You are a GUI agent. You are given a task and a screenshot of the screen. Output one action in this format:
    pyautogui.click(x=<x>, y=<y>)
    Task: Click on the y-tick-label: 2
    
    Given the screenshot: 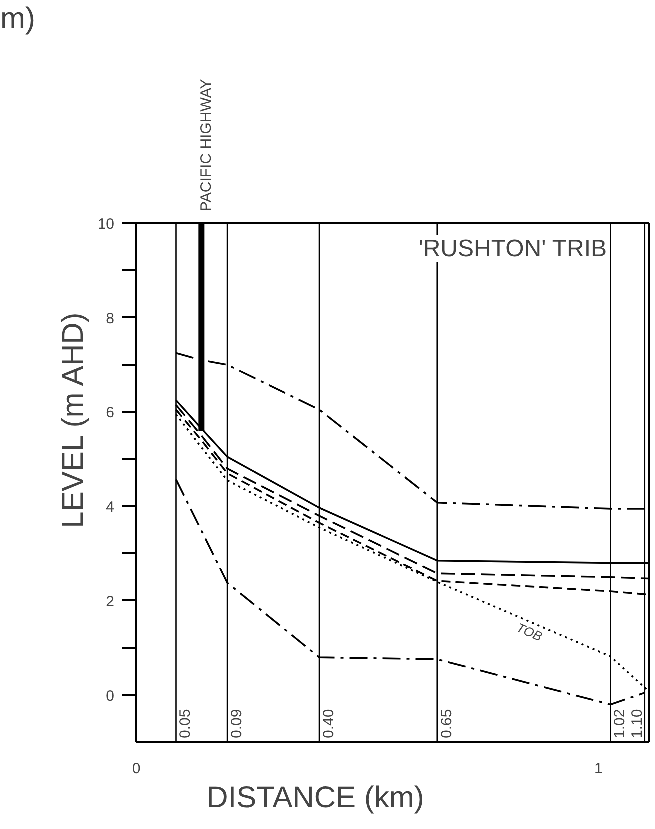 What is the action you would take?
    pyautogui.click(x=110, y=601)
    